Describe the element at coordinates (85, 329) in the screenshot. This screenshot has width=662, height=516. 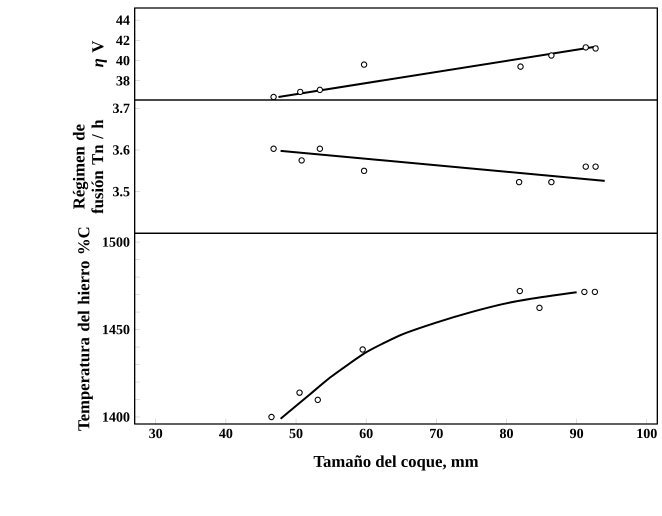
I see `y-axis-title: Temperatura del hierro %C` at that location.